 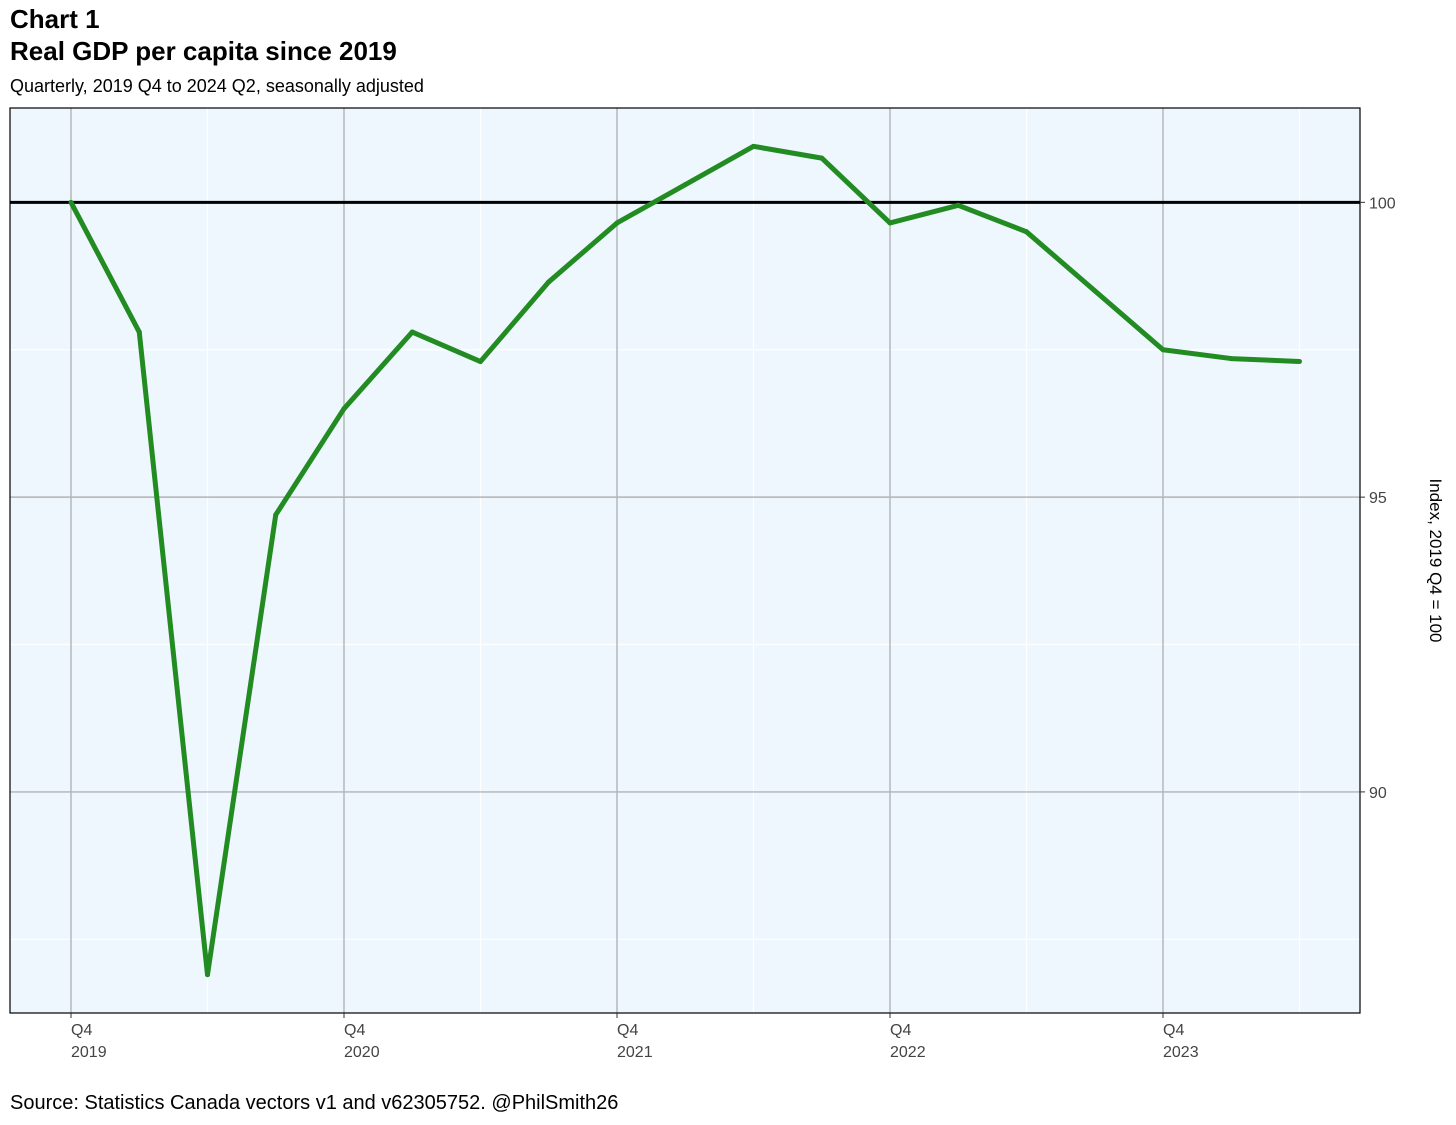 What do you see at coordinates (1231, 359) in the screenshot?
I see `data-point-2024-Q1` at bounding box center [1231, 359].